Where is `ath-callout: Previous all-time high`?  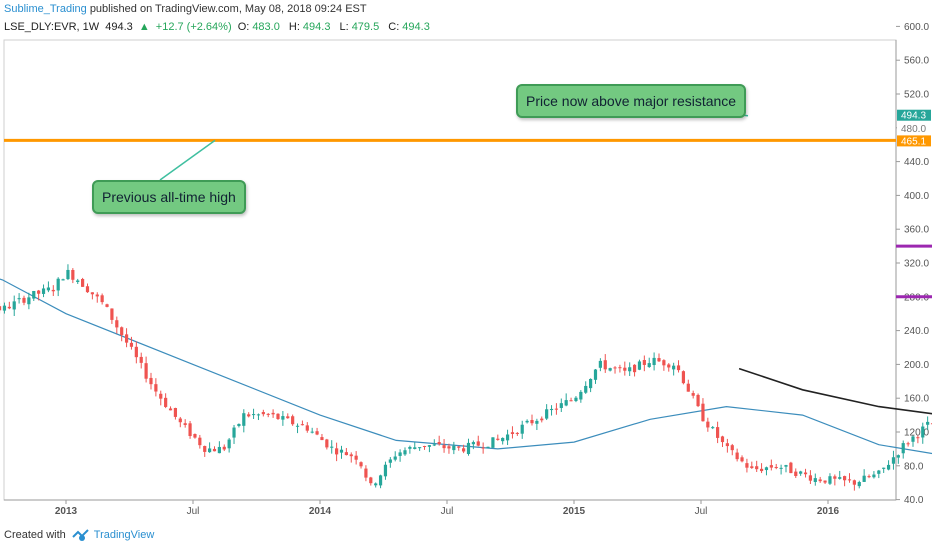 ath-callout: Previous all-time high is located at coordinates (169, 197).